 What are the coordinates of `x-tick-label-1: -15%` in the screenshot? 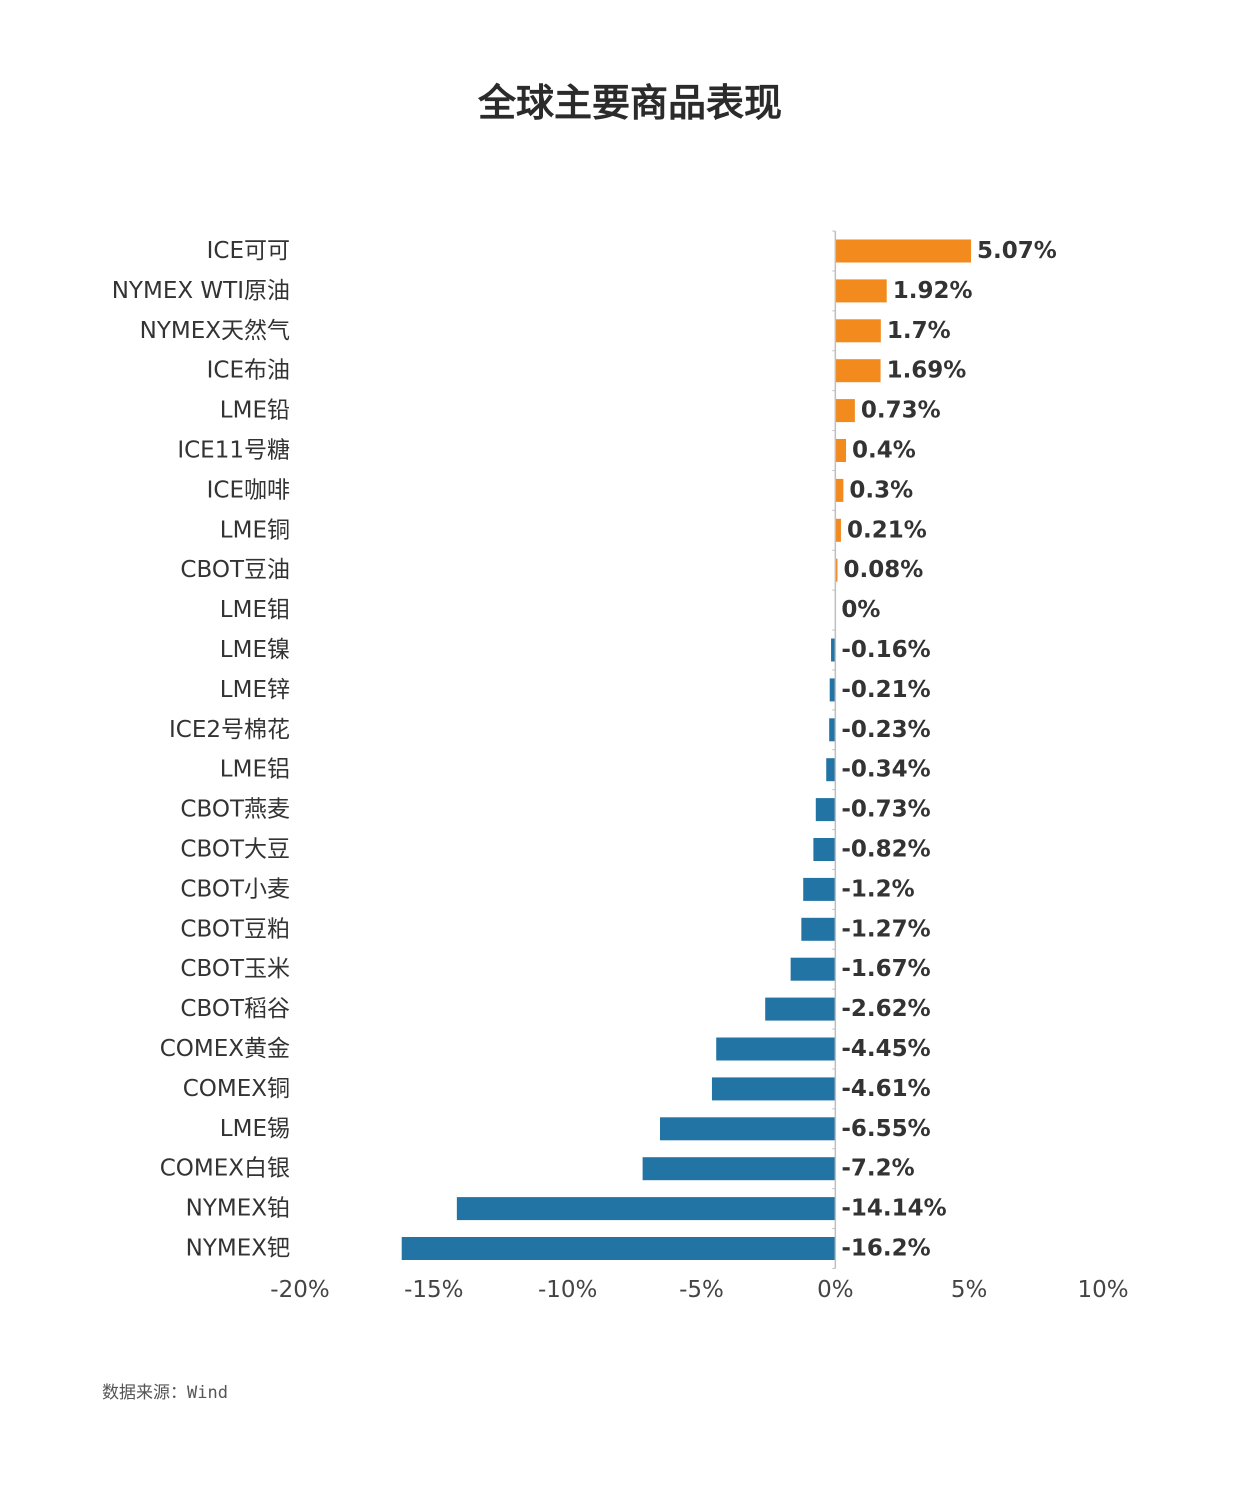 It's located at (433, 1290).